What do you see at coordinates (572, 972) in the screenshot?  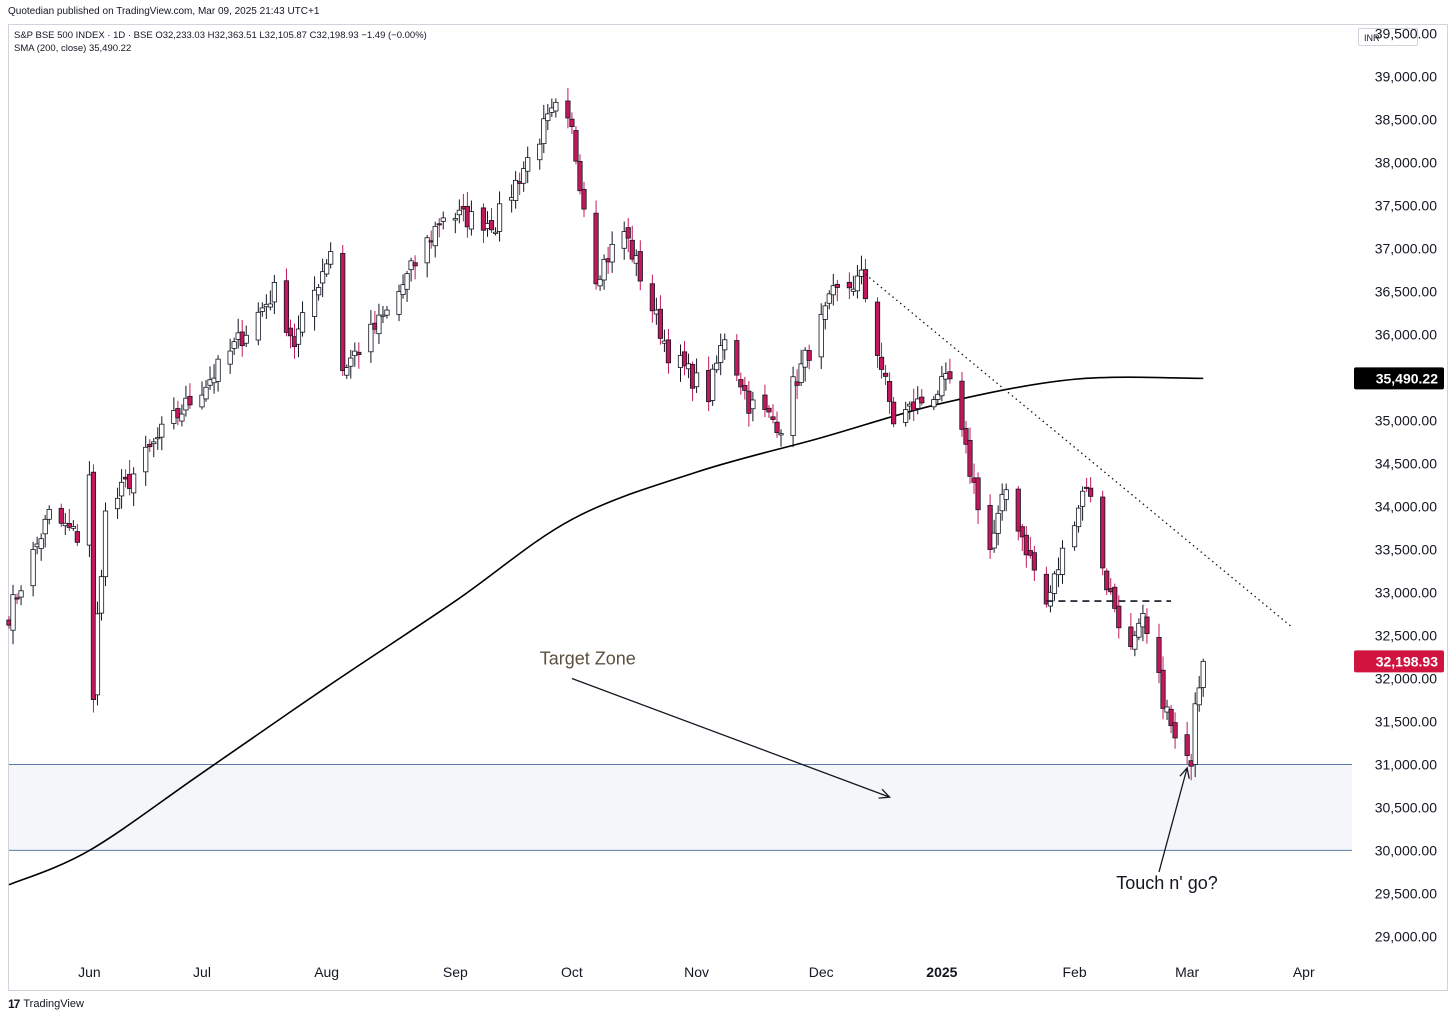 I see `x-tick-label: Oct` at bounding box center [572, 972].